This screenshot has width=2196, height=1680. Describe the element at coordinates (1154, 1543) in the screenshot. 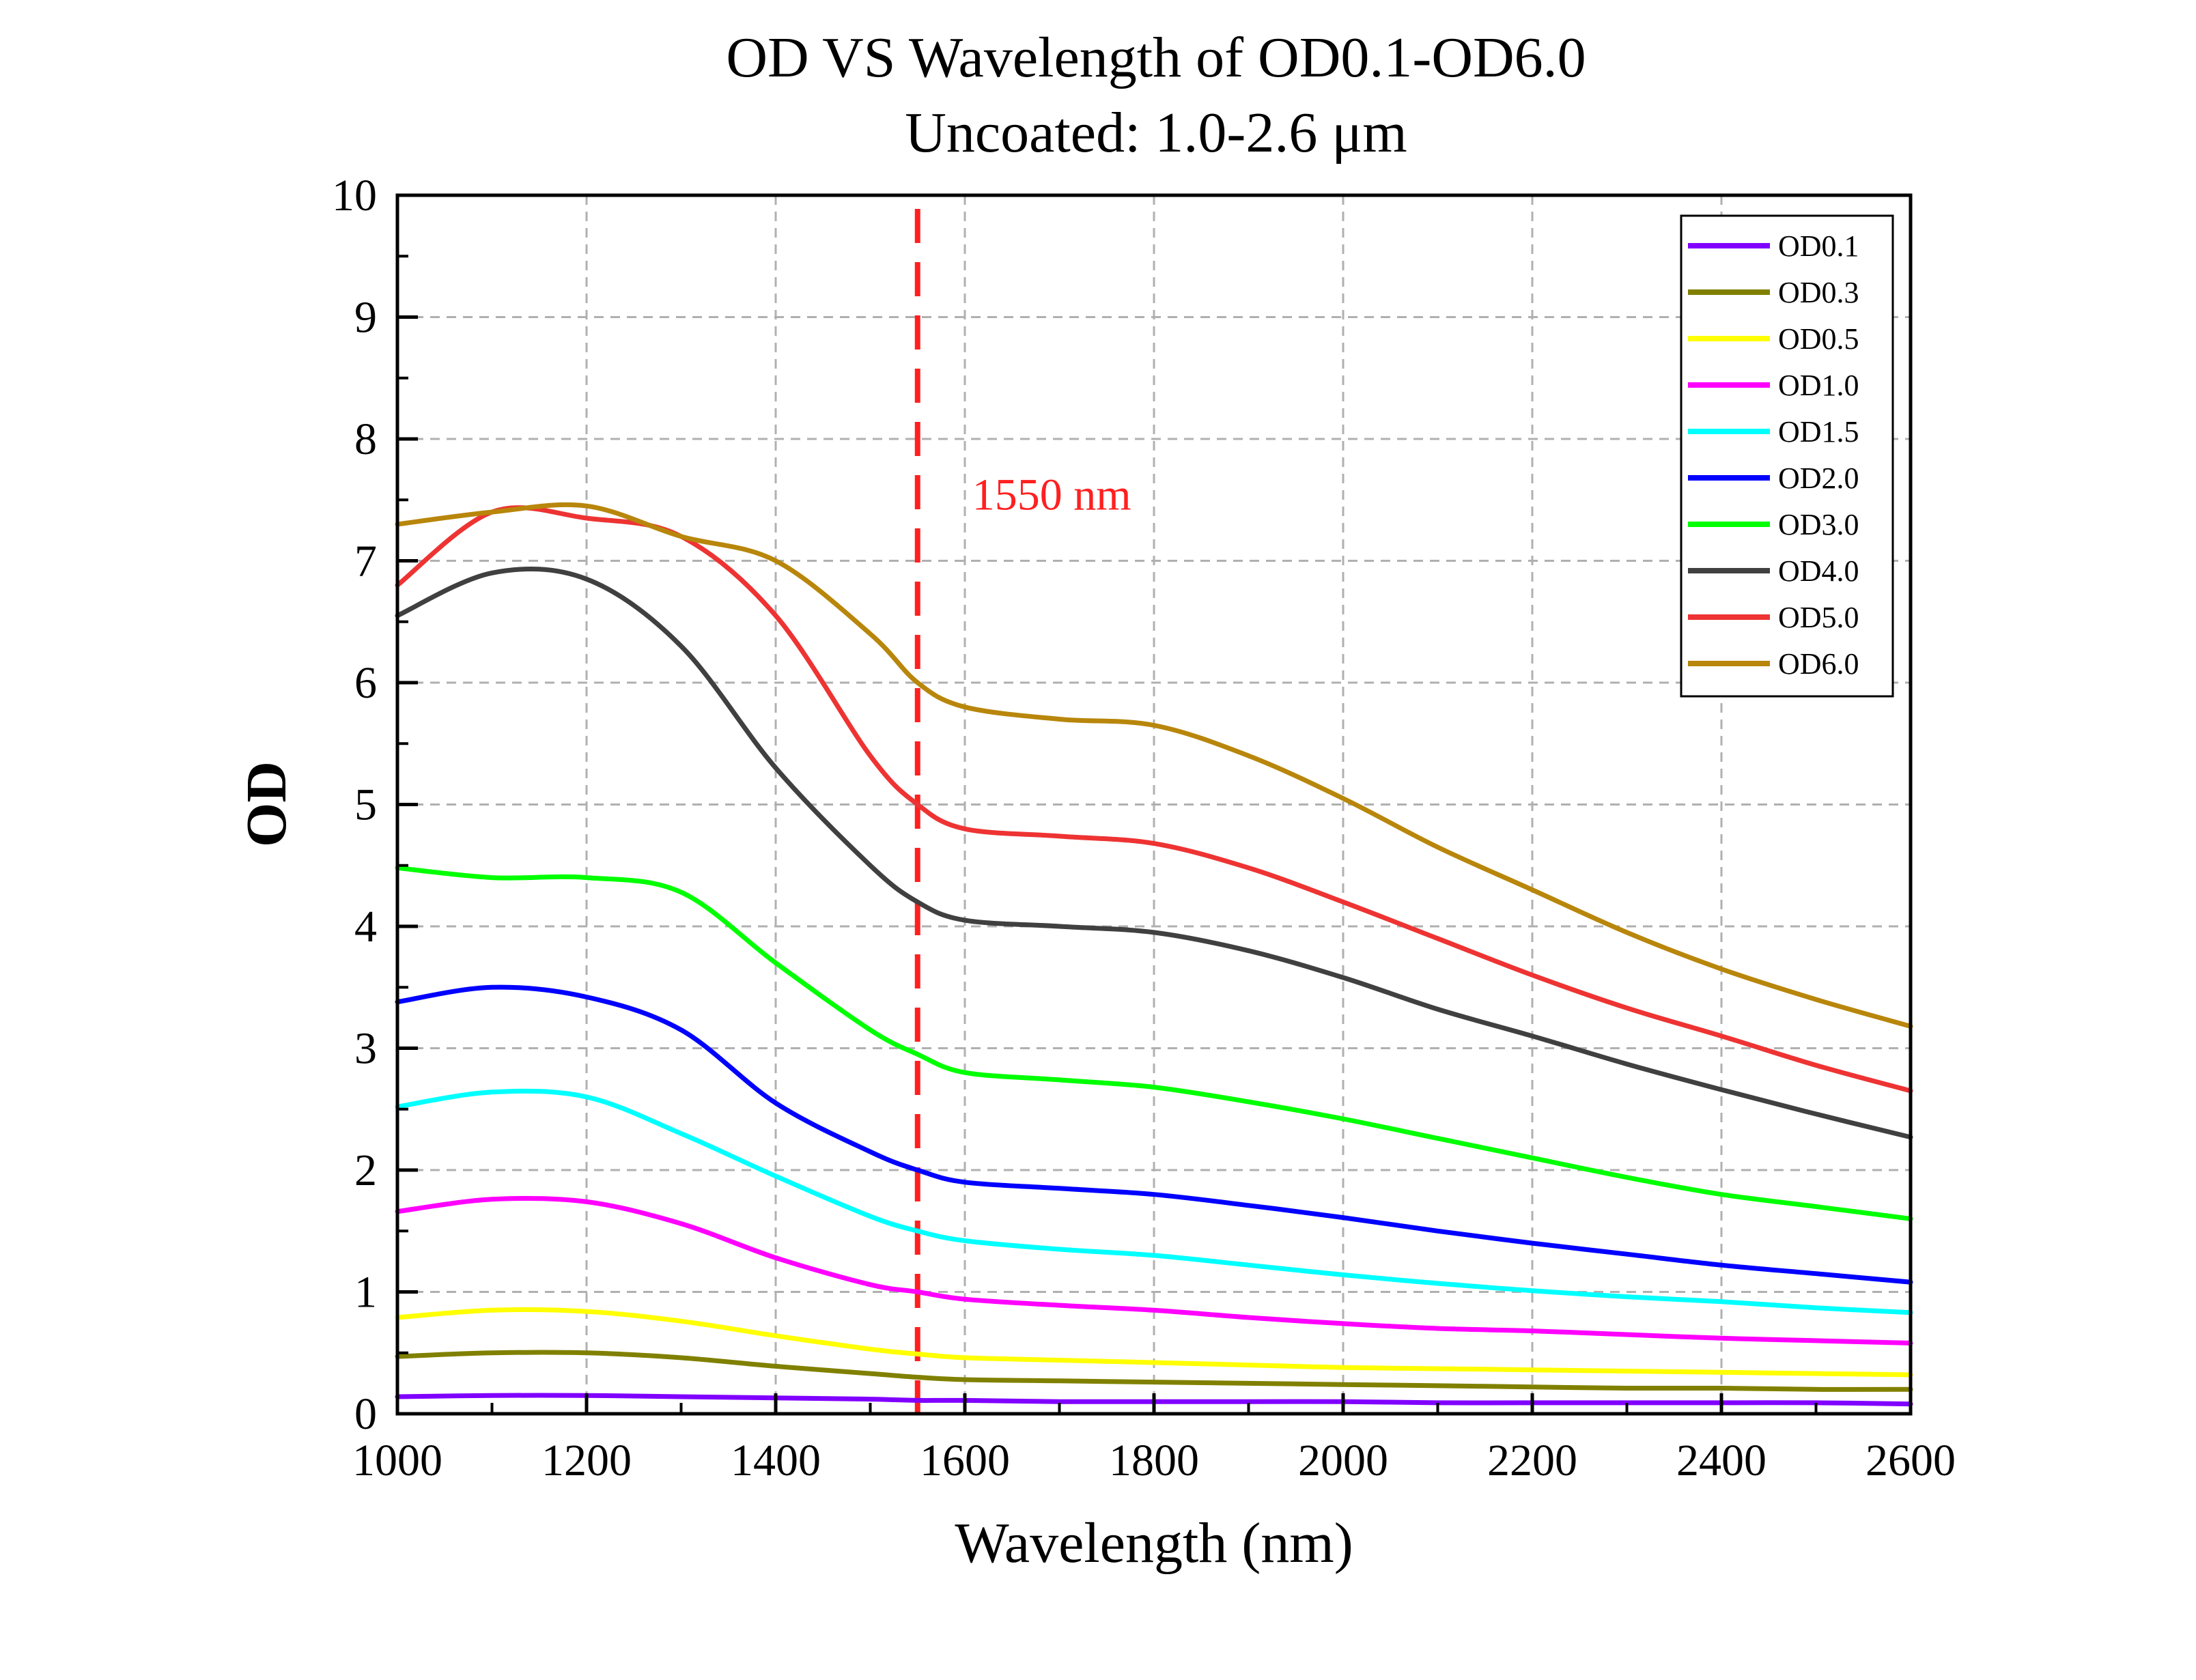

I see `x-axis-title: Wavelength (nm)` at that location.